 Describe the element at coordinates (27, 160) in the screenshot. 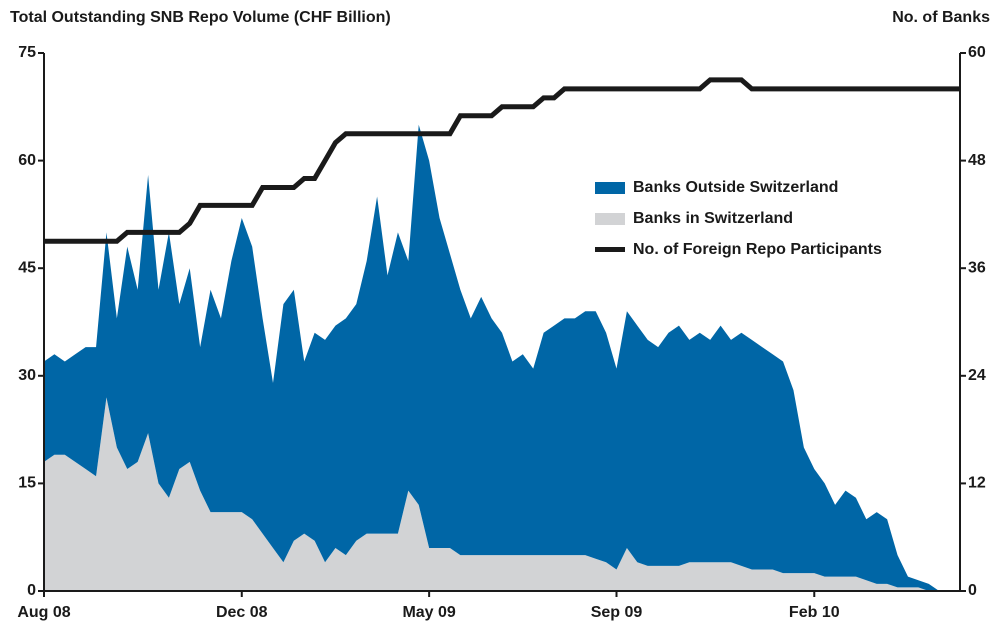

I see `y-tick-label: 60` at that location.